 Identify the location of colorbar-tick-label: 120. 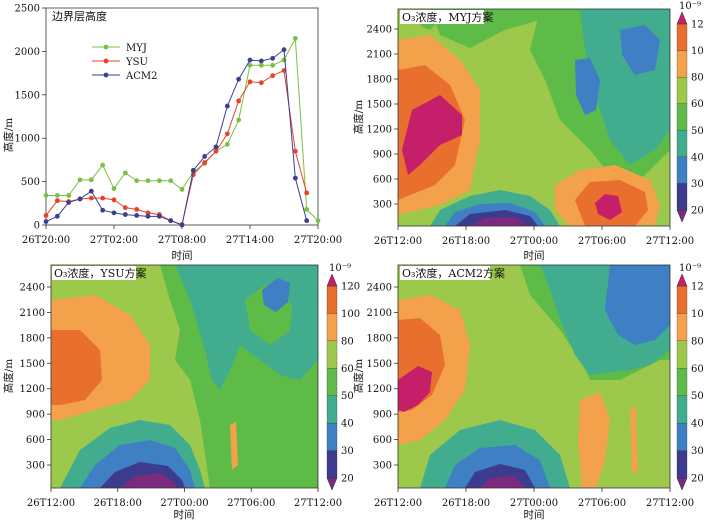
(350, 287).